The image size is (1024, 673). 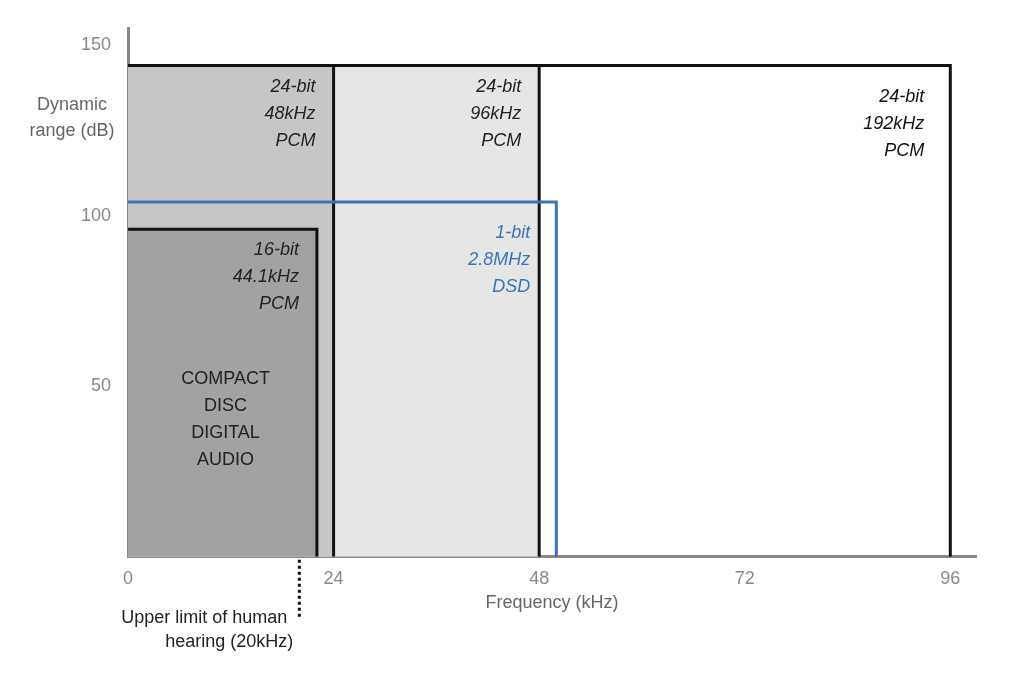 I want to click on y-tick-label: 100, so click(x=96, y=214).